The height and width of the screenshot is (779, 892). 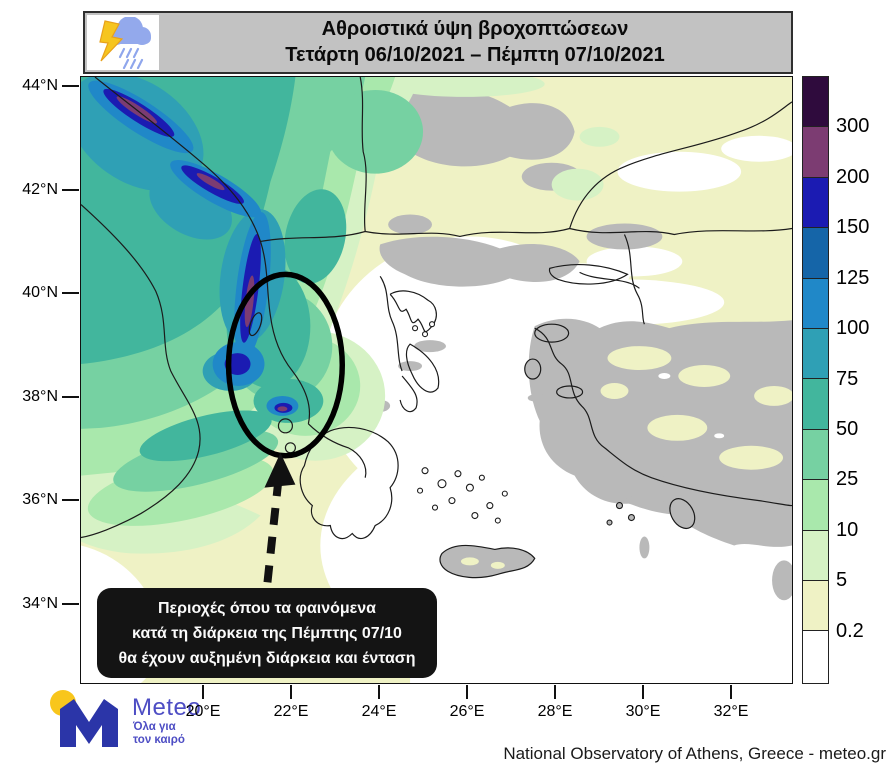 What do you see at coordinates (154, 727) in the screenshot?
I see `logo-tagline-line1: Όλα για` at bounding box center [154, 727].